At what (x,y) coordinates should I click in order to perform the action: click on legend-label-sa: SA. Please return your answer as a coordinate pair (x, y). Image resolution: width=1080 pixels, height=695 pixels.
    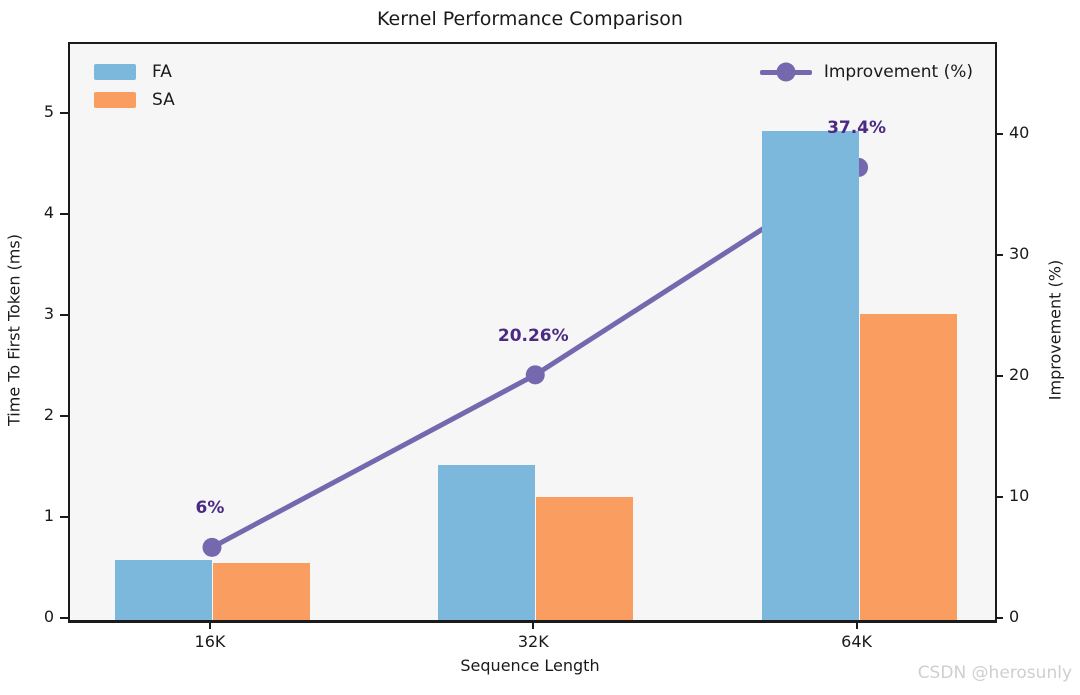
    Looking at the image, I should click on (163, 100).